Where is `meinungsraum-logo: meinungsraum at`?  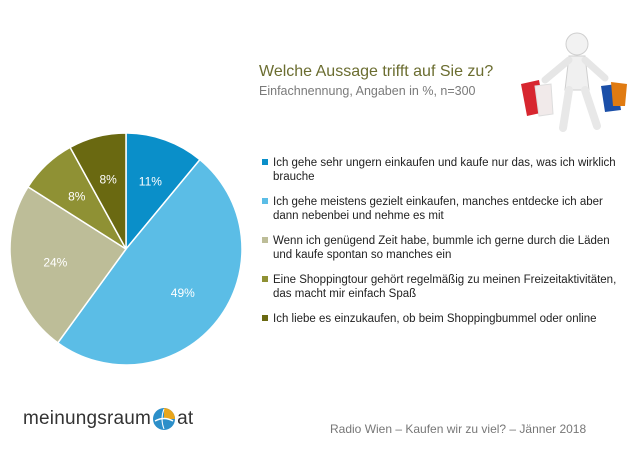 meinungsraum-logo: meinungsraum at is located at coordinates (108, 419).